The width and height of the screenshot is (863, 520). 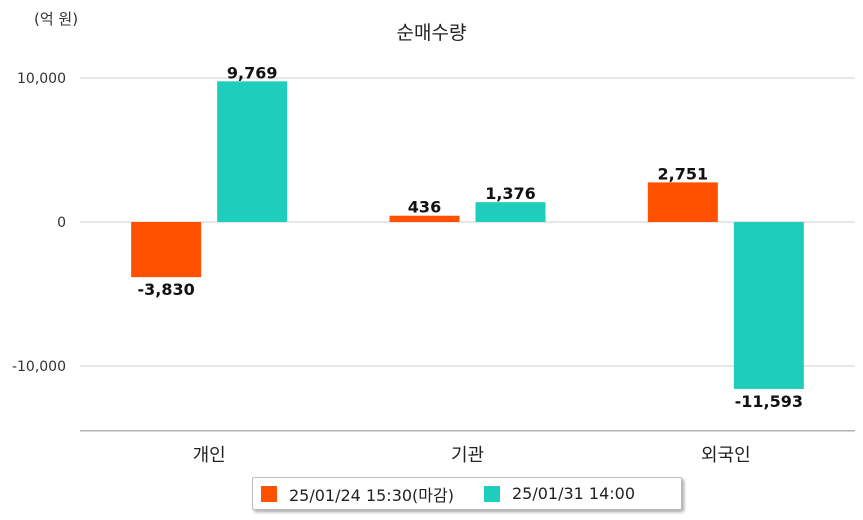 I want to click on y-tick-label: 10,000, so click(x=41, y=79).